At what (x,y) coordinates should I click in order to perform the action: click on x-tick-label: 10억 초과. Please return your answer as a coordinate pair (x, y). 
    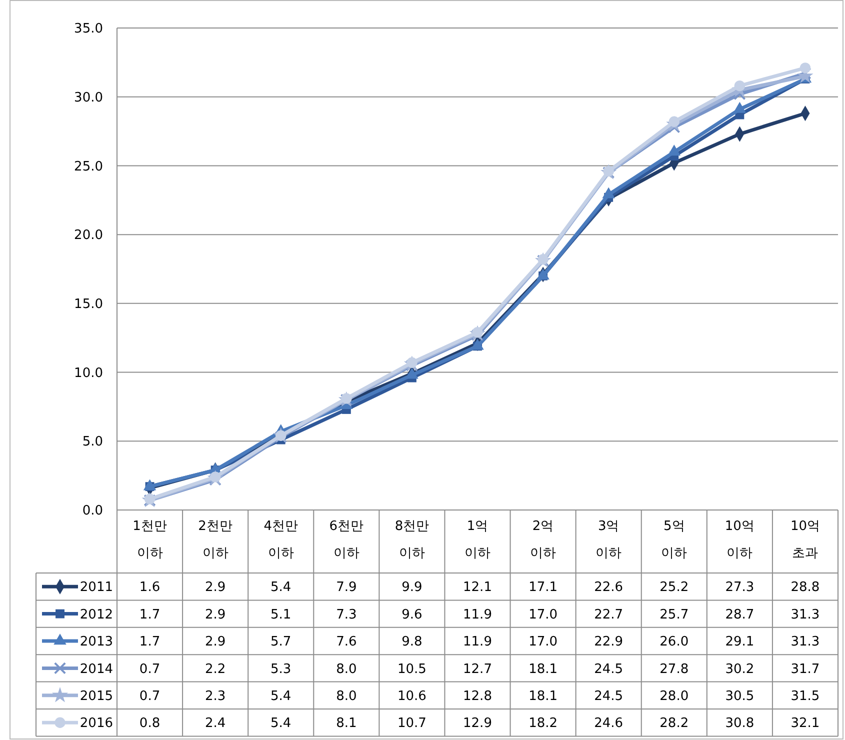
    Looking at the image, I should click on (805, 540).